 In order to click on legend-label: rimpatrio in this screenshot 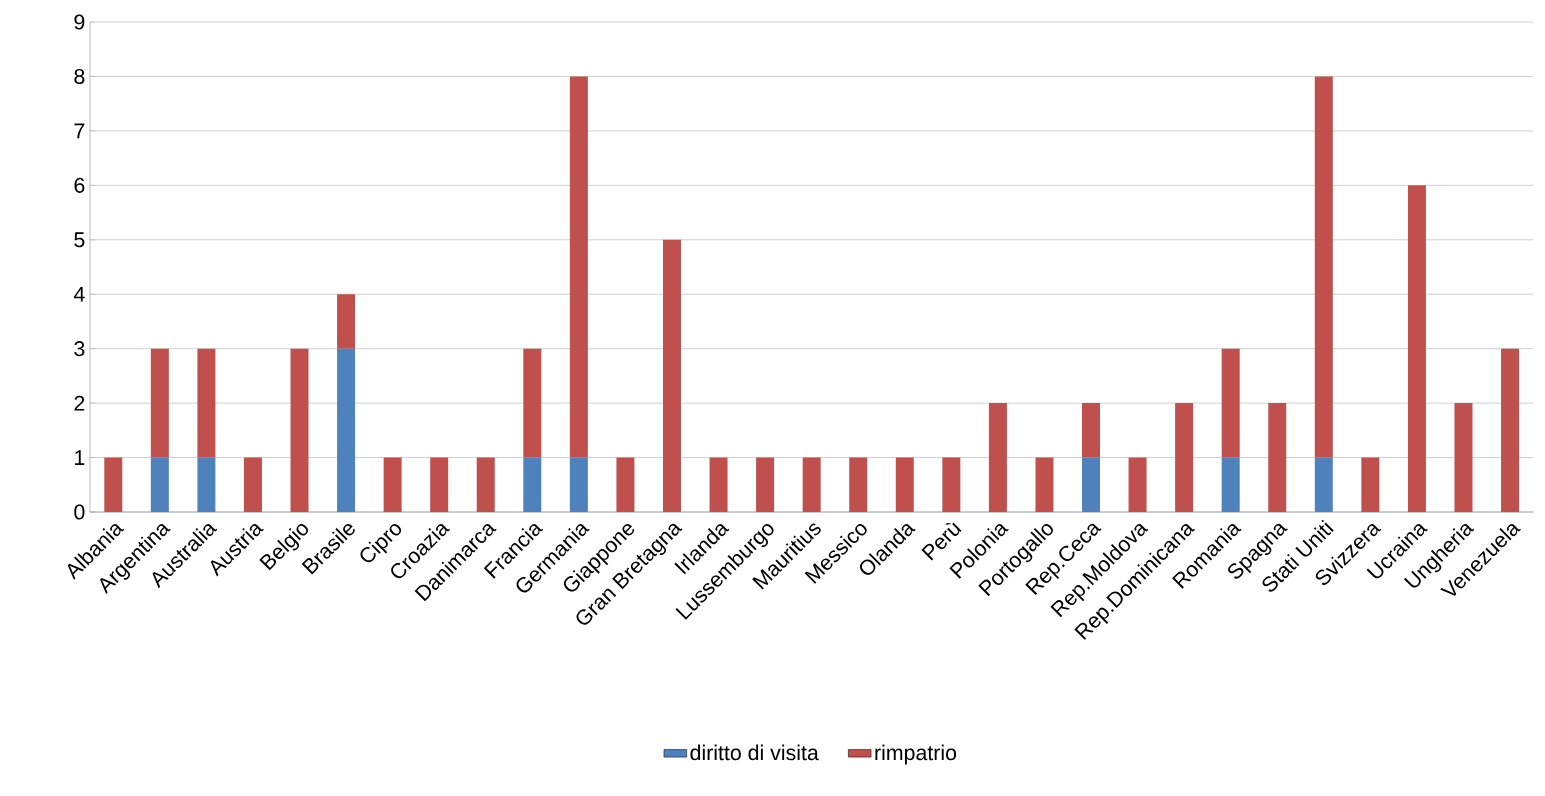, I will do `click(916, 754)`.